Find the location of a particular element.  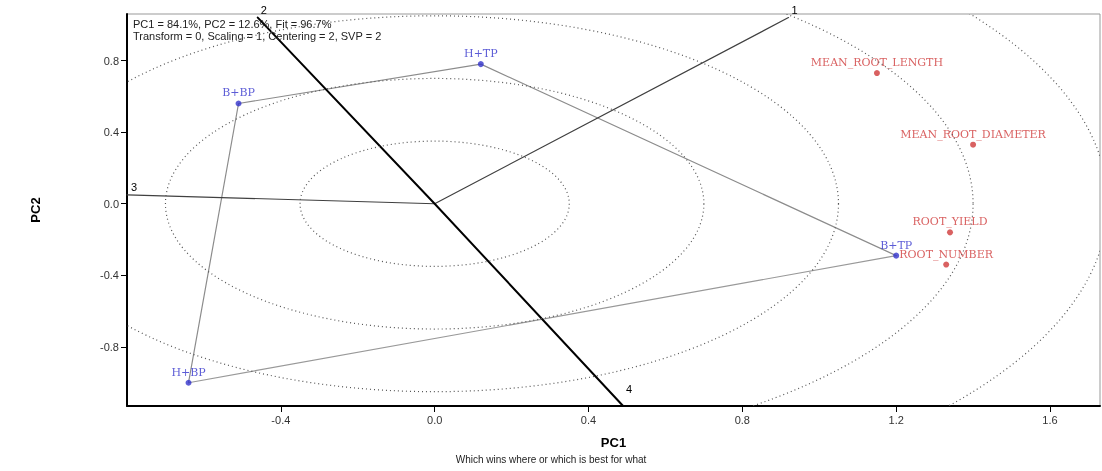

annotation: 2 is located at coordinates (263, 10).